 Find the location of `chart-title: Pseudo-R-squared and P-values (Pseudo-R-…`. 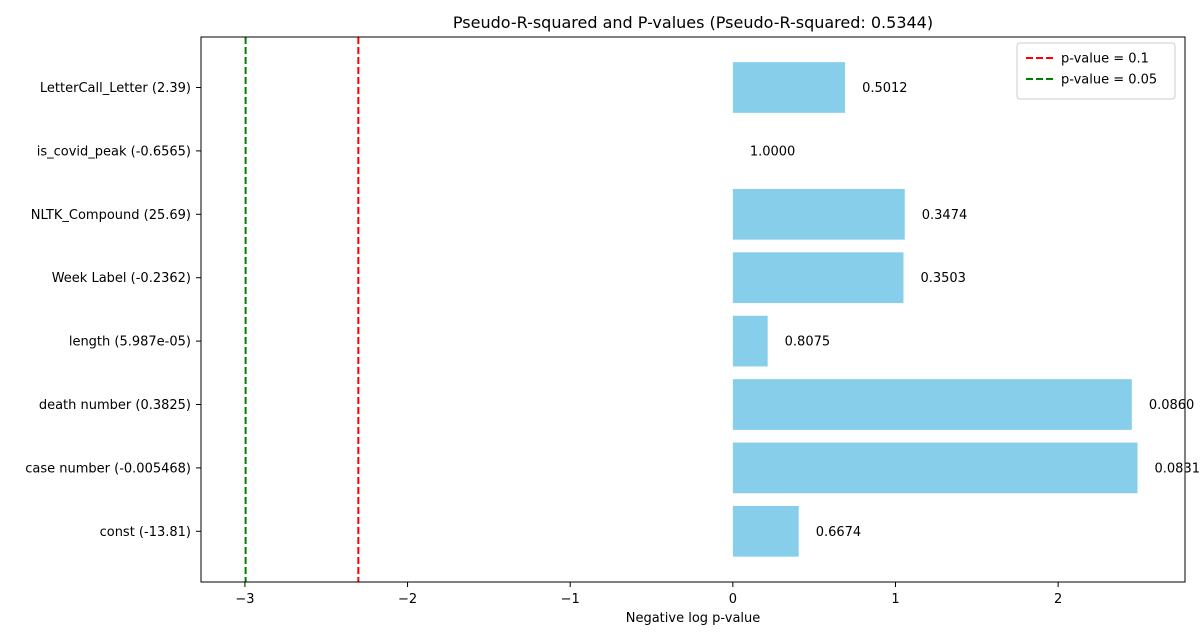

chart-title: Pseudo-R-squared and P-values (Pseudo-R-… is located at coordinates (693, 22).